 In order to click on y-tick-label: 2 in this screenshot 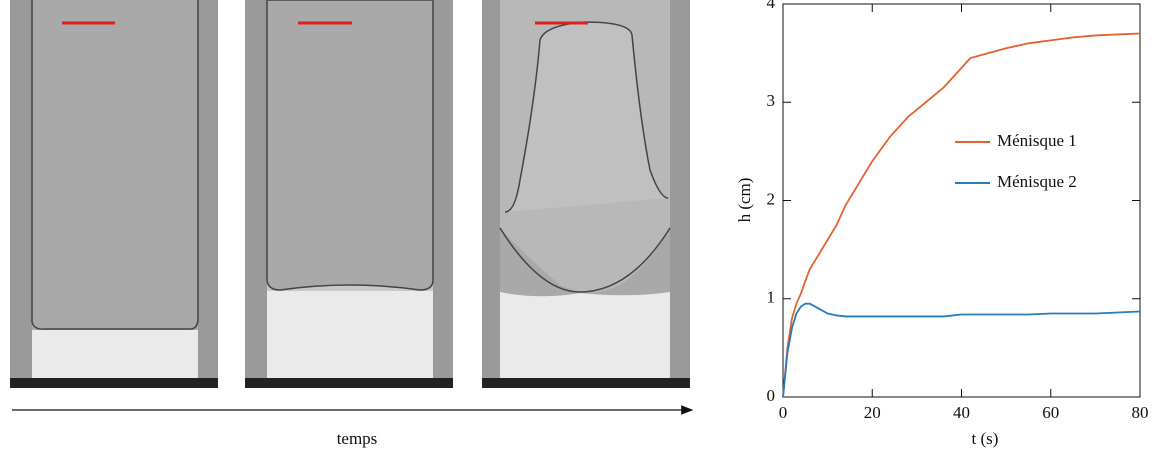, I will do `click(771, 198)`.